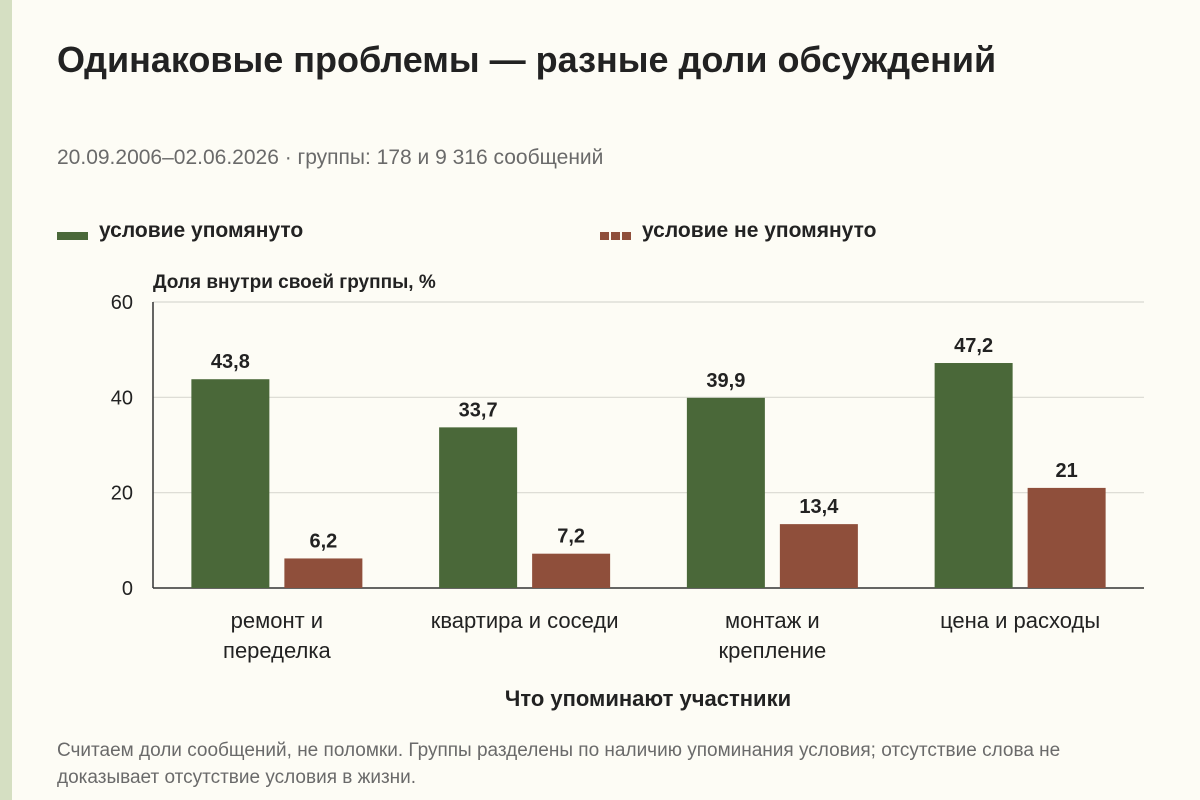  I want to click on left-accent-stripe, so click(6, 400).